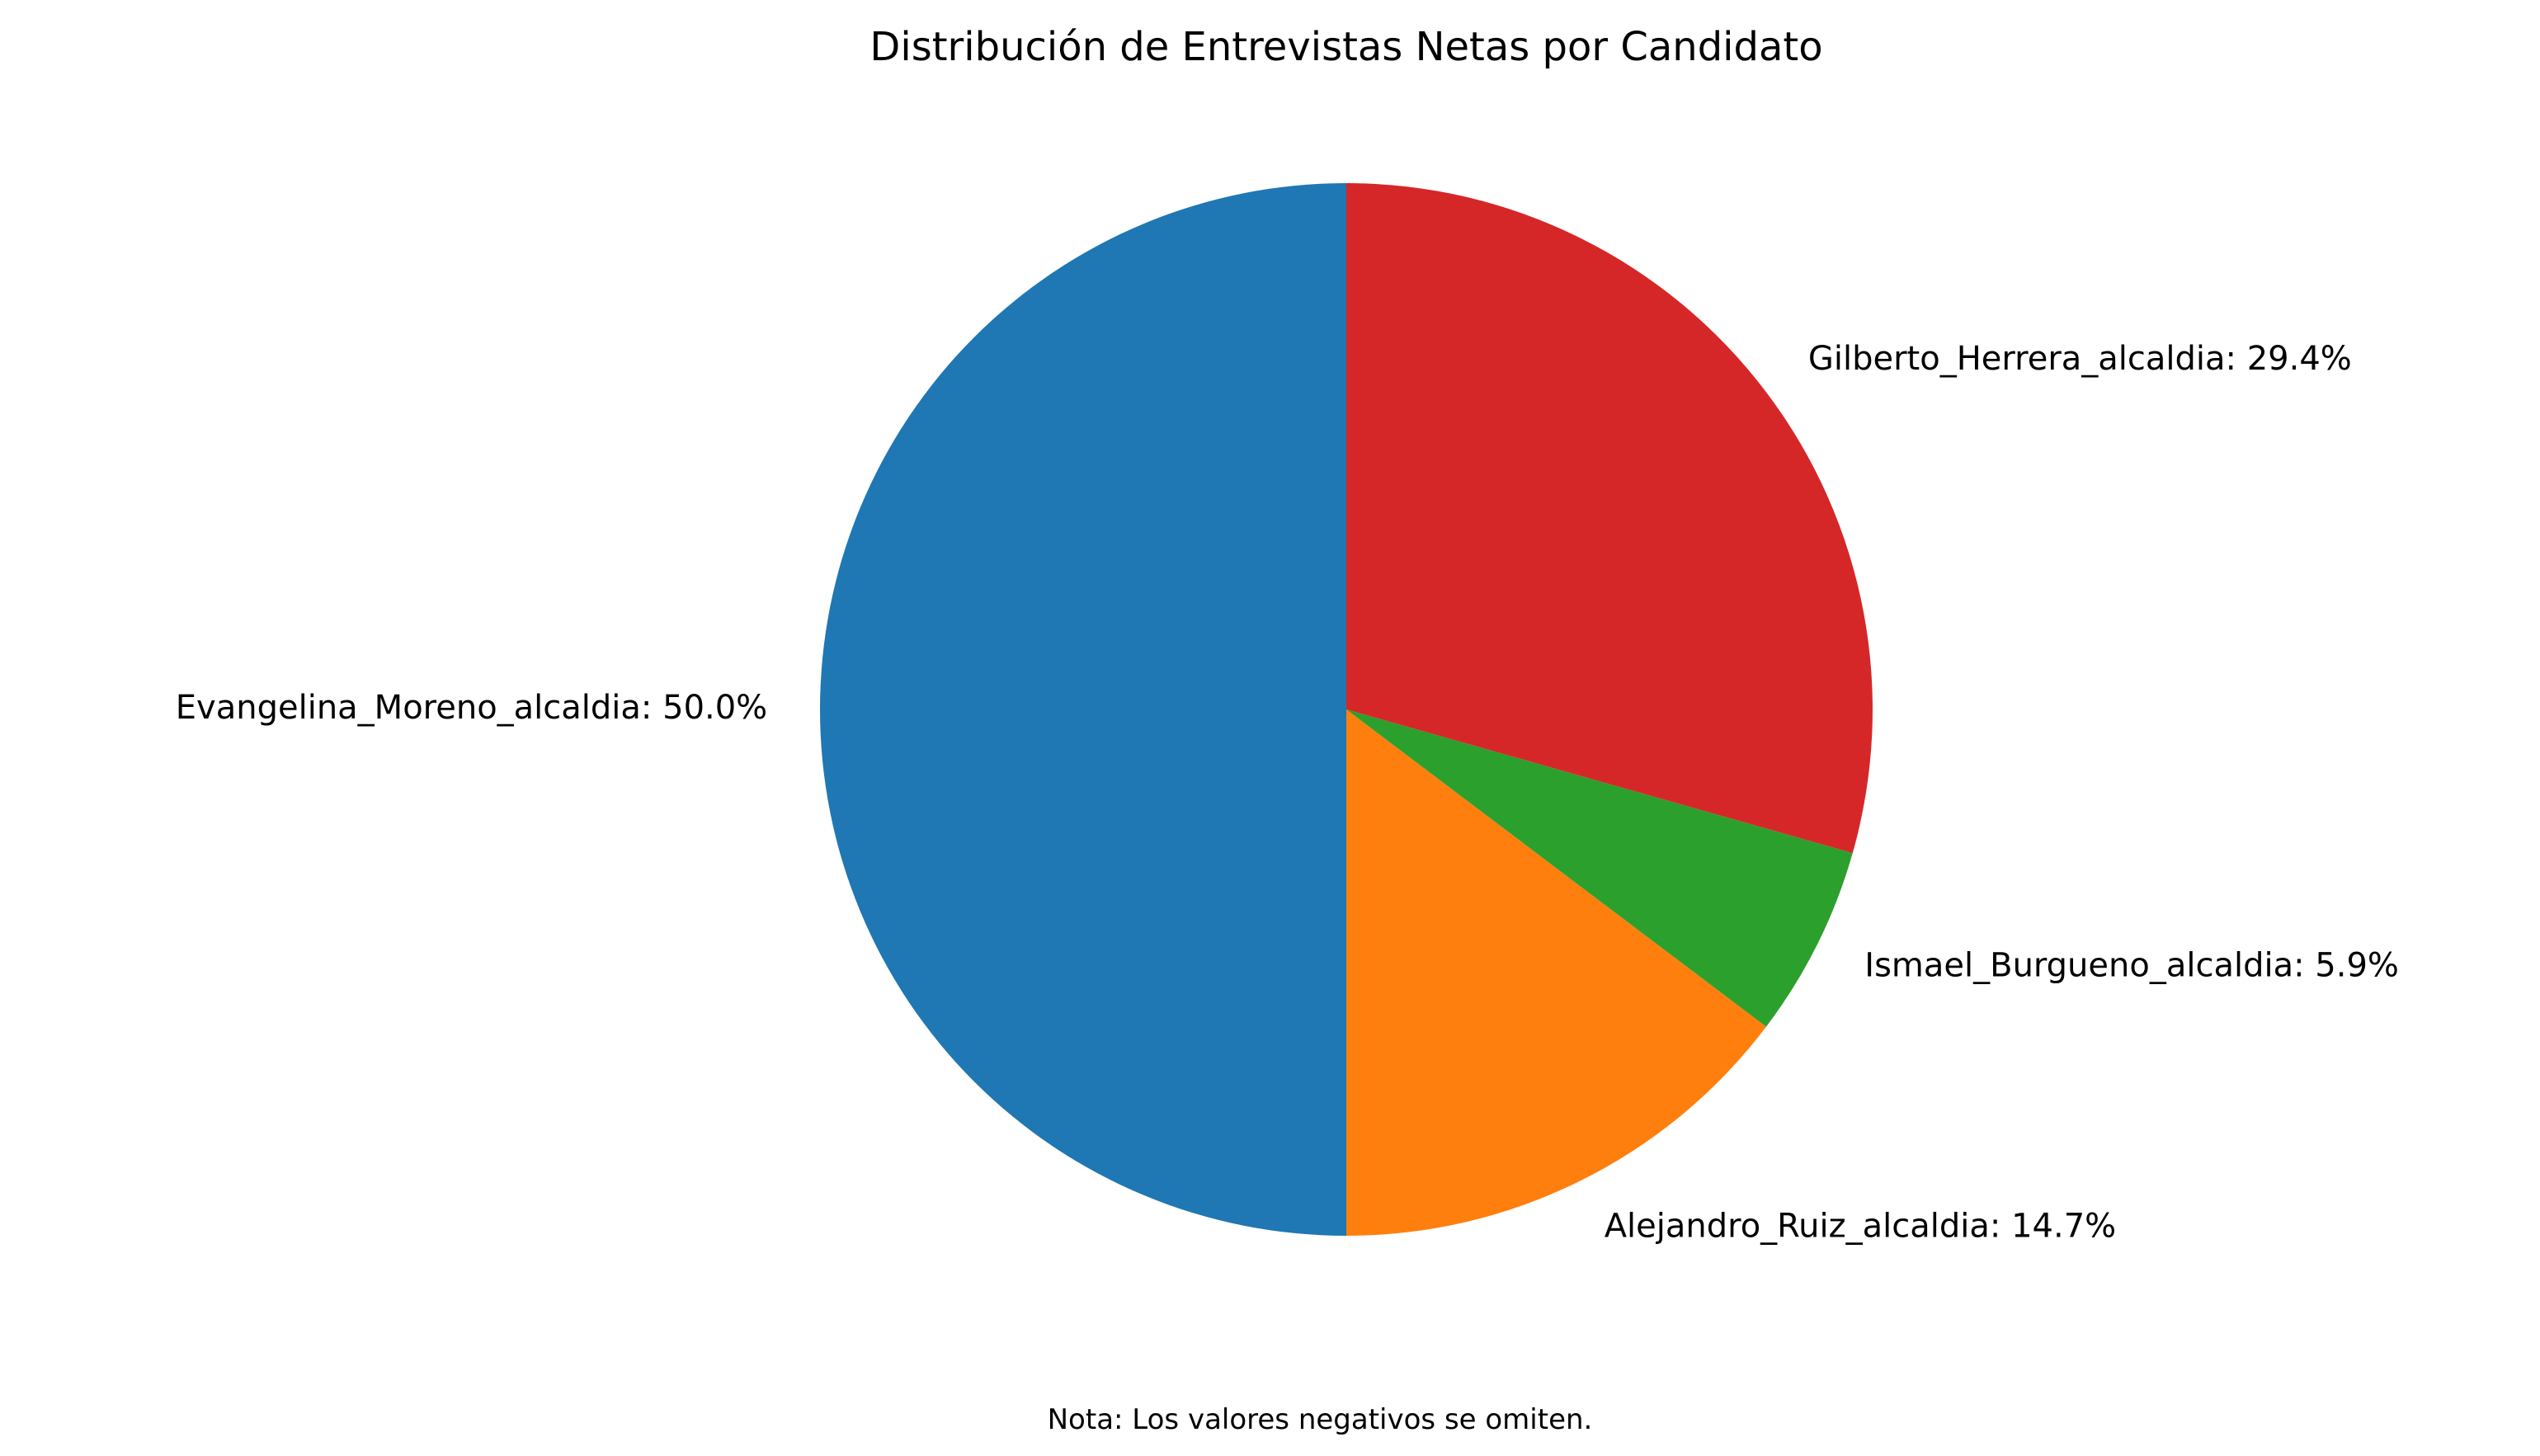 This screenshot has height=1456, width=2540. I want to click on slice-label-2: Alejandro_Ruiz_alcaldia: 14.7%, so click(1860, 1226).